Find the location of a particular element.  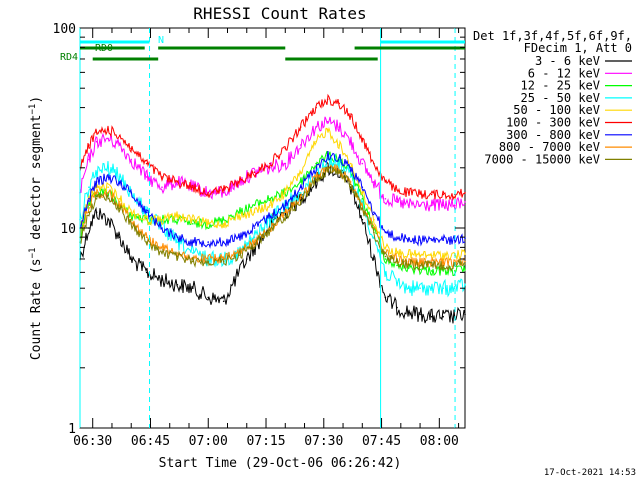

y-axis-label-main: Count Rate (s is located at coordinates (36, 309).